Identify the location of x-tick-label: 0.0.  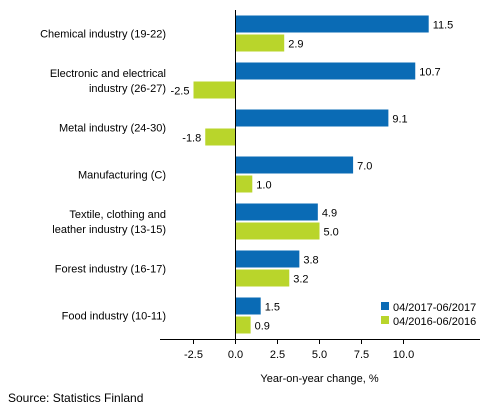
(235, 355).